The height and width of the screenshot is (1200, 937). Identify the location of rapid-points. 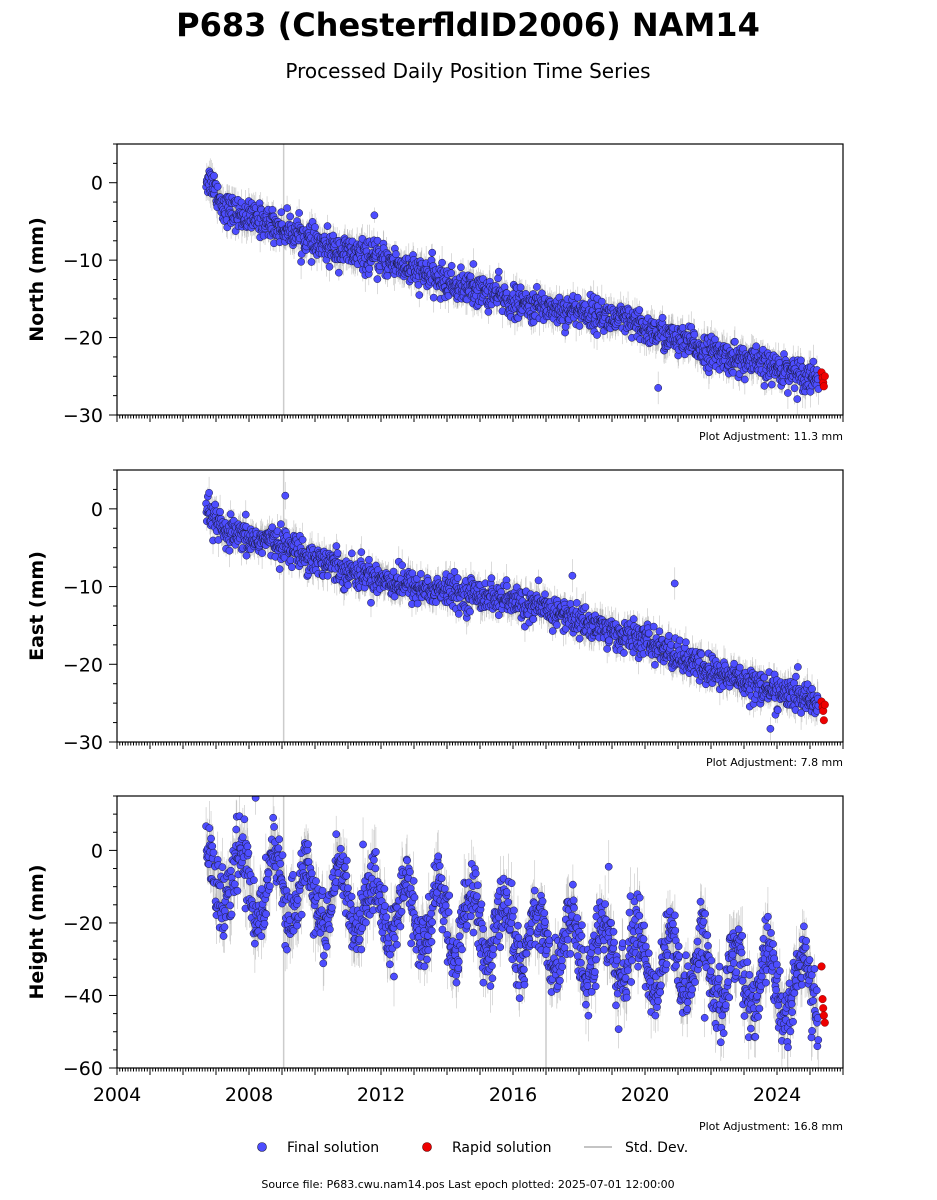
(823, 379).